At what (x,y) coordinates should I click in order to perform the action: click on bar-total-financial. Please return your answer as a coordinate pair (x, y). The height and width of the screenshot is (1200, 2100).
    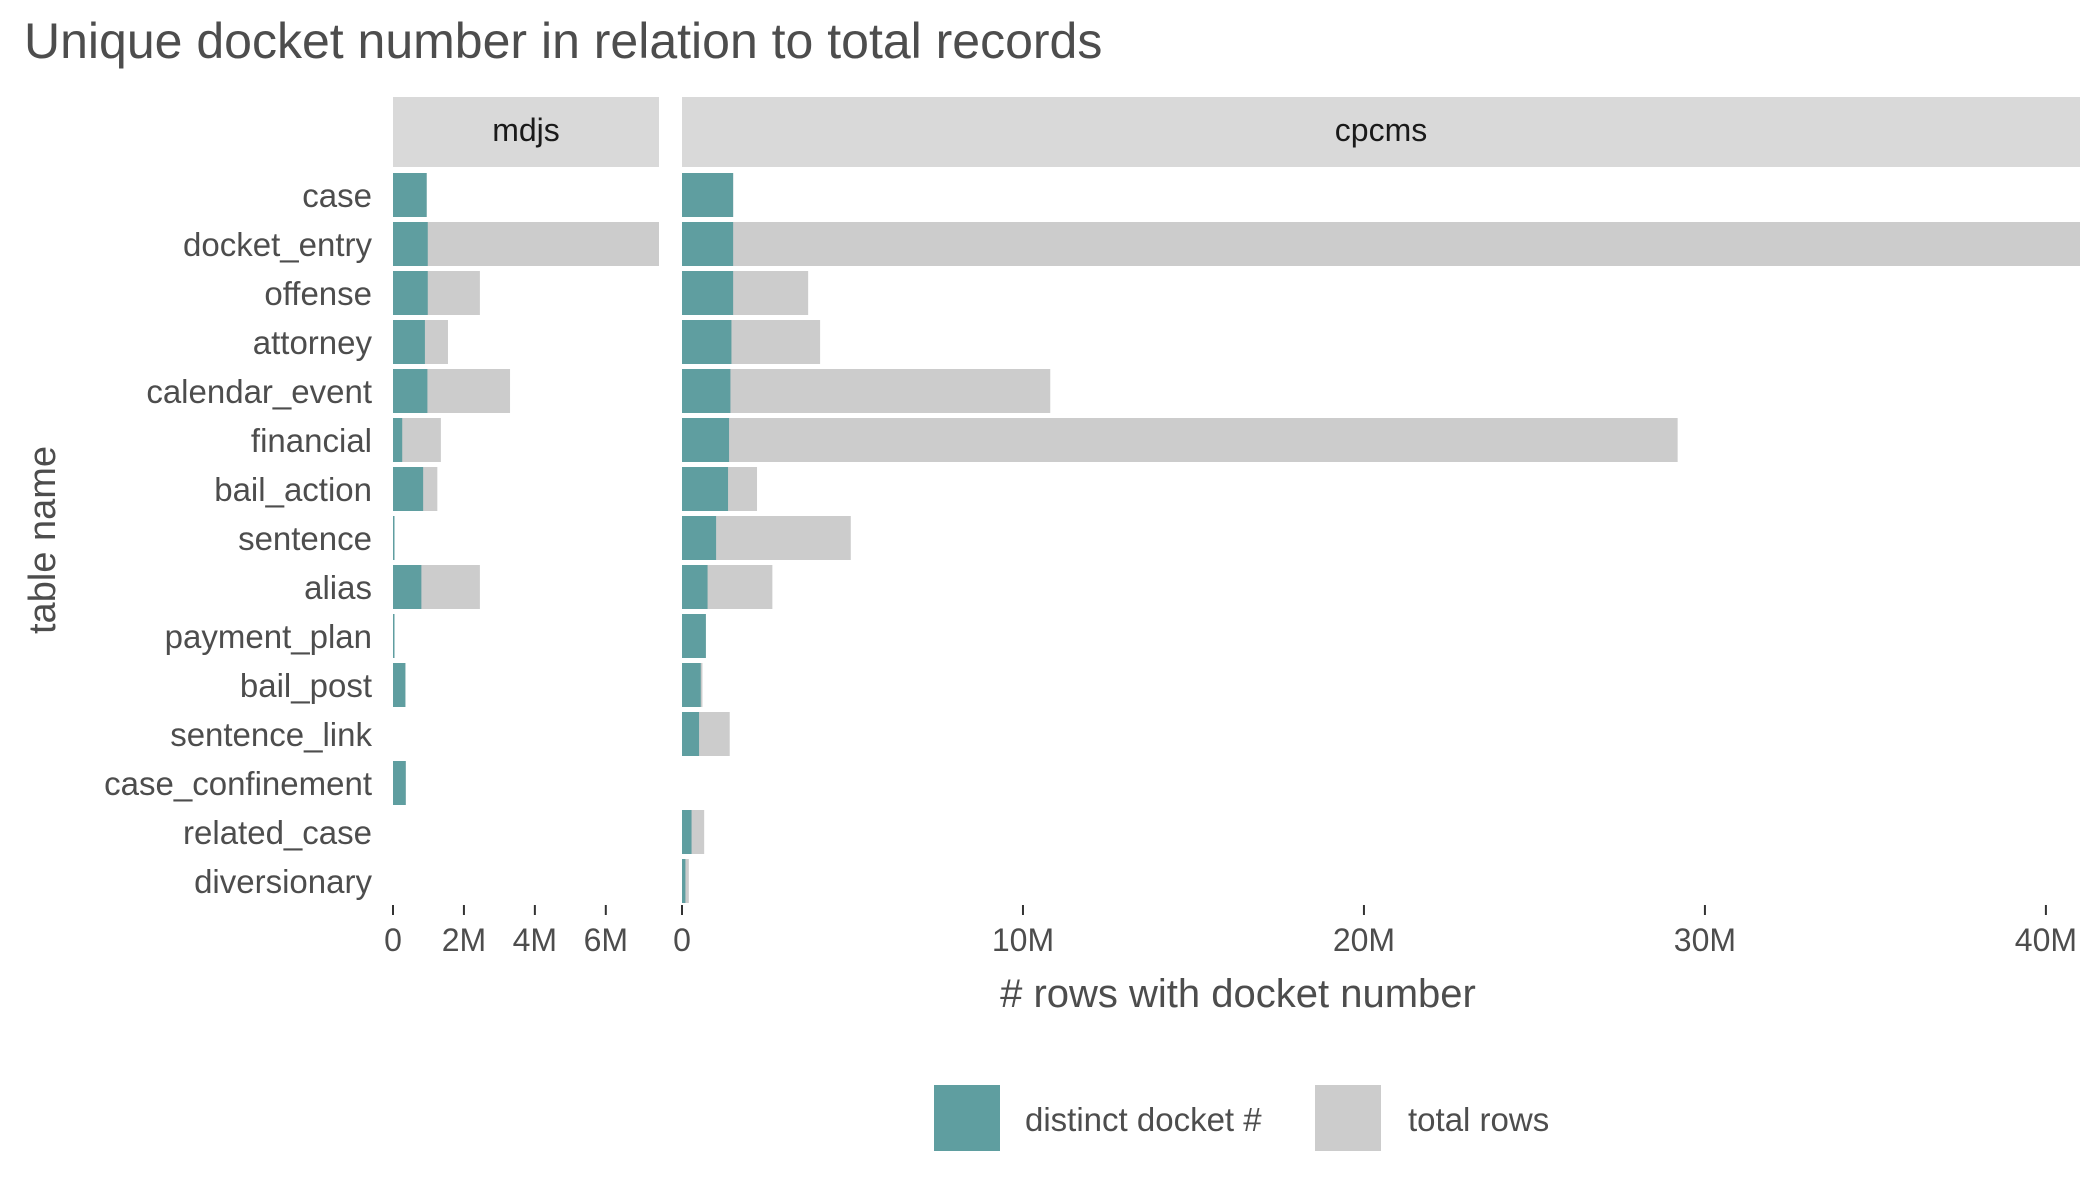
    Looking at the image, I should click on (1180, 440).